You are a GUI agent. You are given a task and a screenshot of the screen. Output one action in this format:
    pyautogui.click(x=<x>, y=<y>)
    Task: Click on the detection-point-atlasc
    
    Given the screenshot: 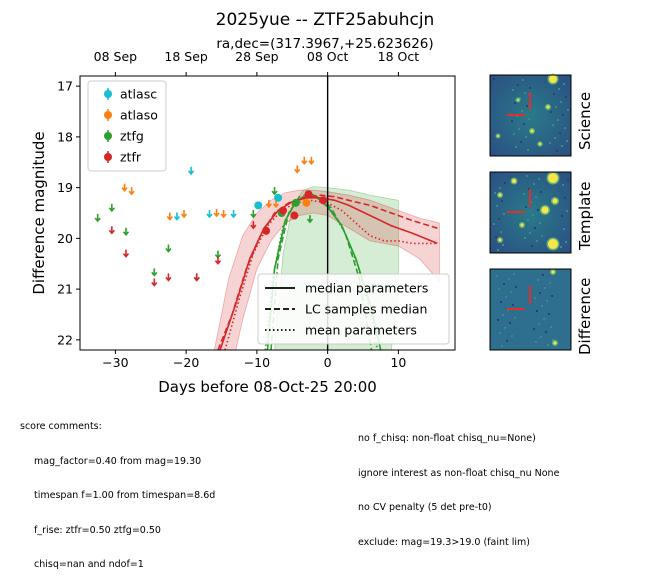 What is the action you would take?
    pyautogui.click(x=278, y=197)
    